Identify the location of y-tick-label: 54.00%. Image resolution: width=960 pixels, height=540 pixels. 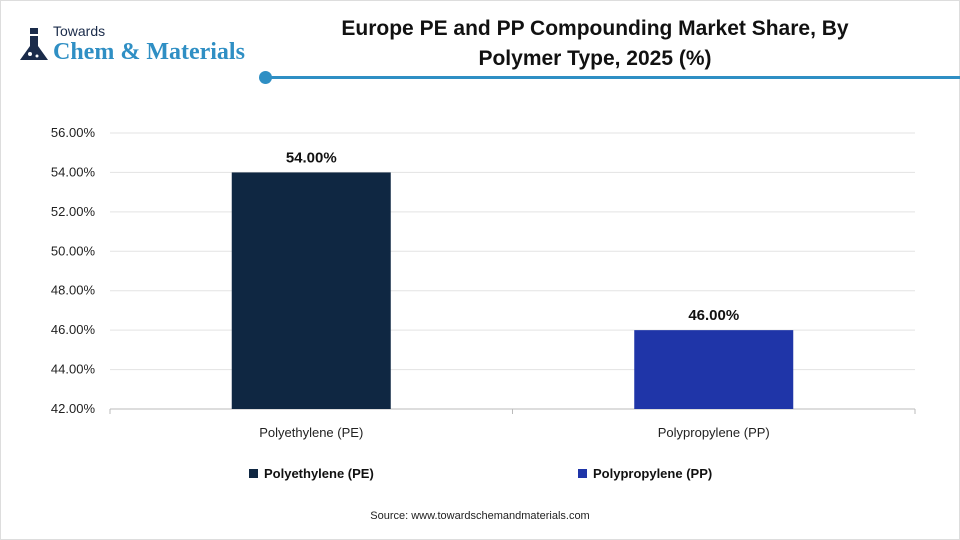
(73, 171).